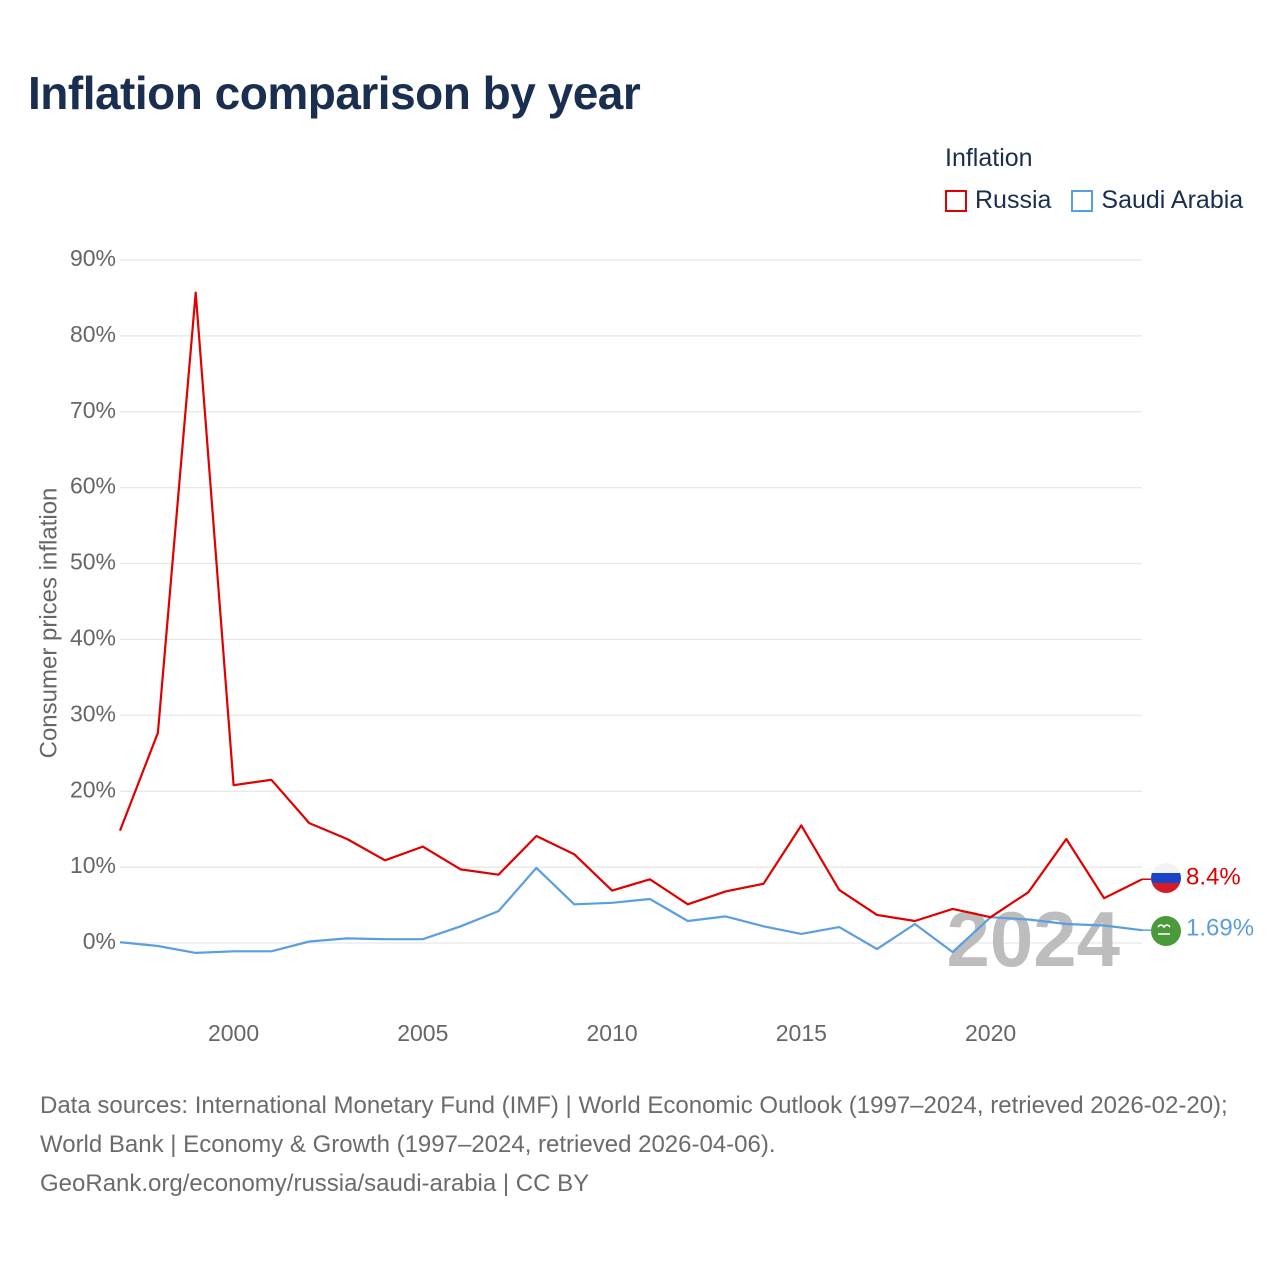  What do you see at coordinates (1166, 931) in the screenshot?
I see `saudi-arabia-flag-icon` at bounding box center [1166, 931].